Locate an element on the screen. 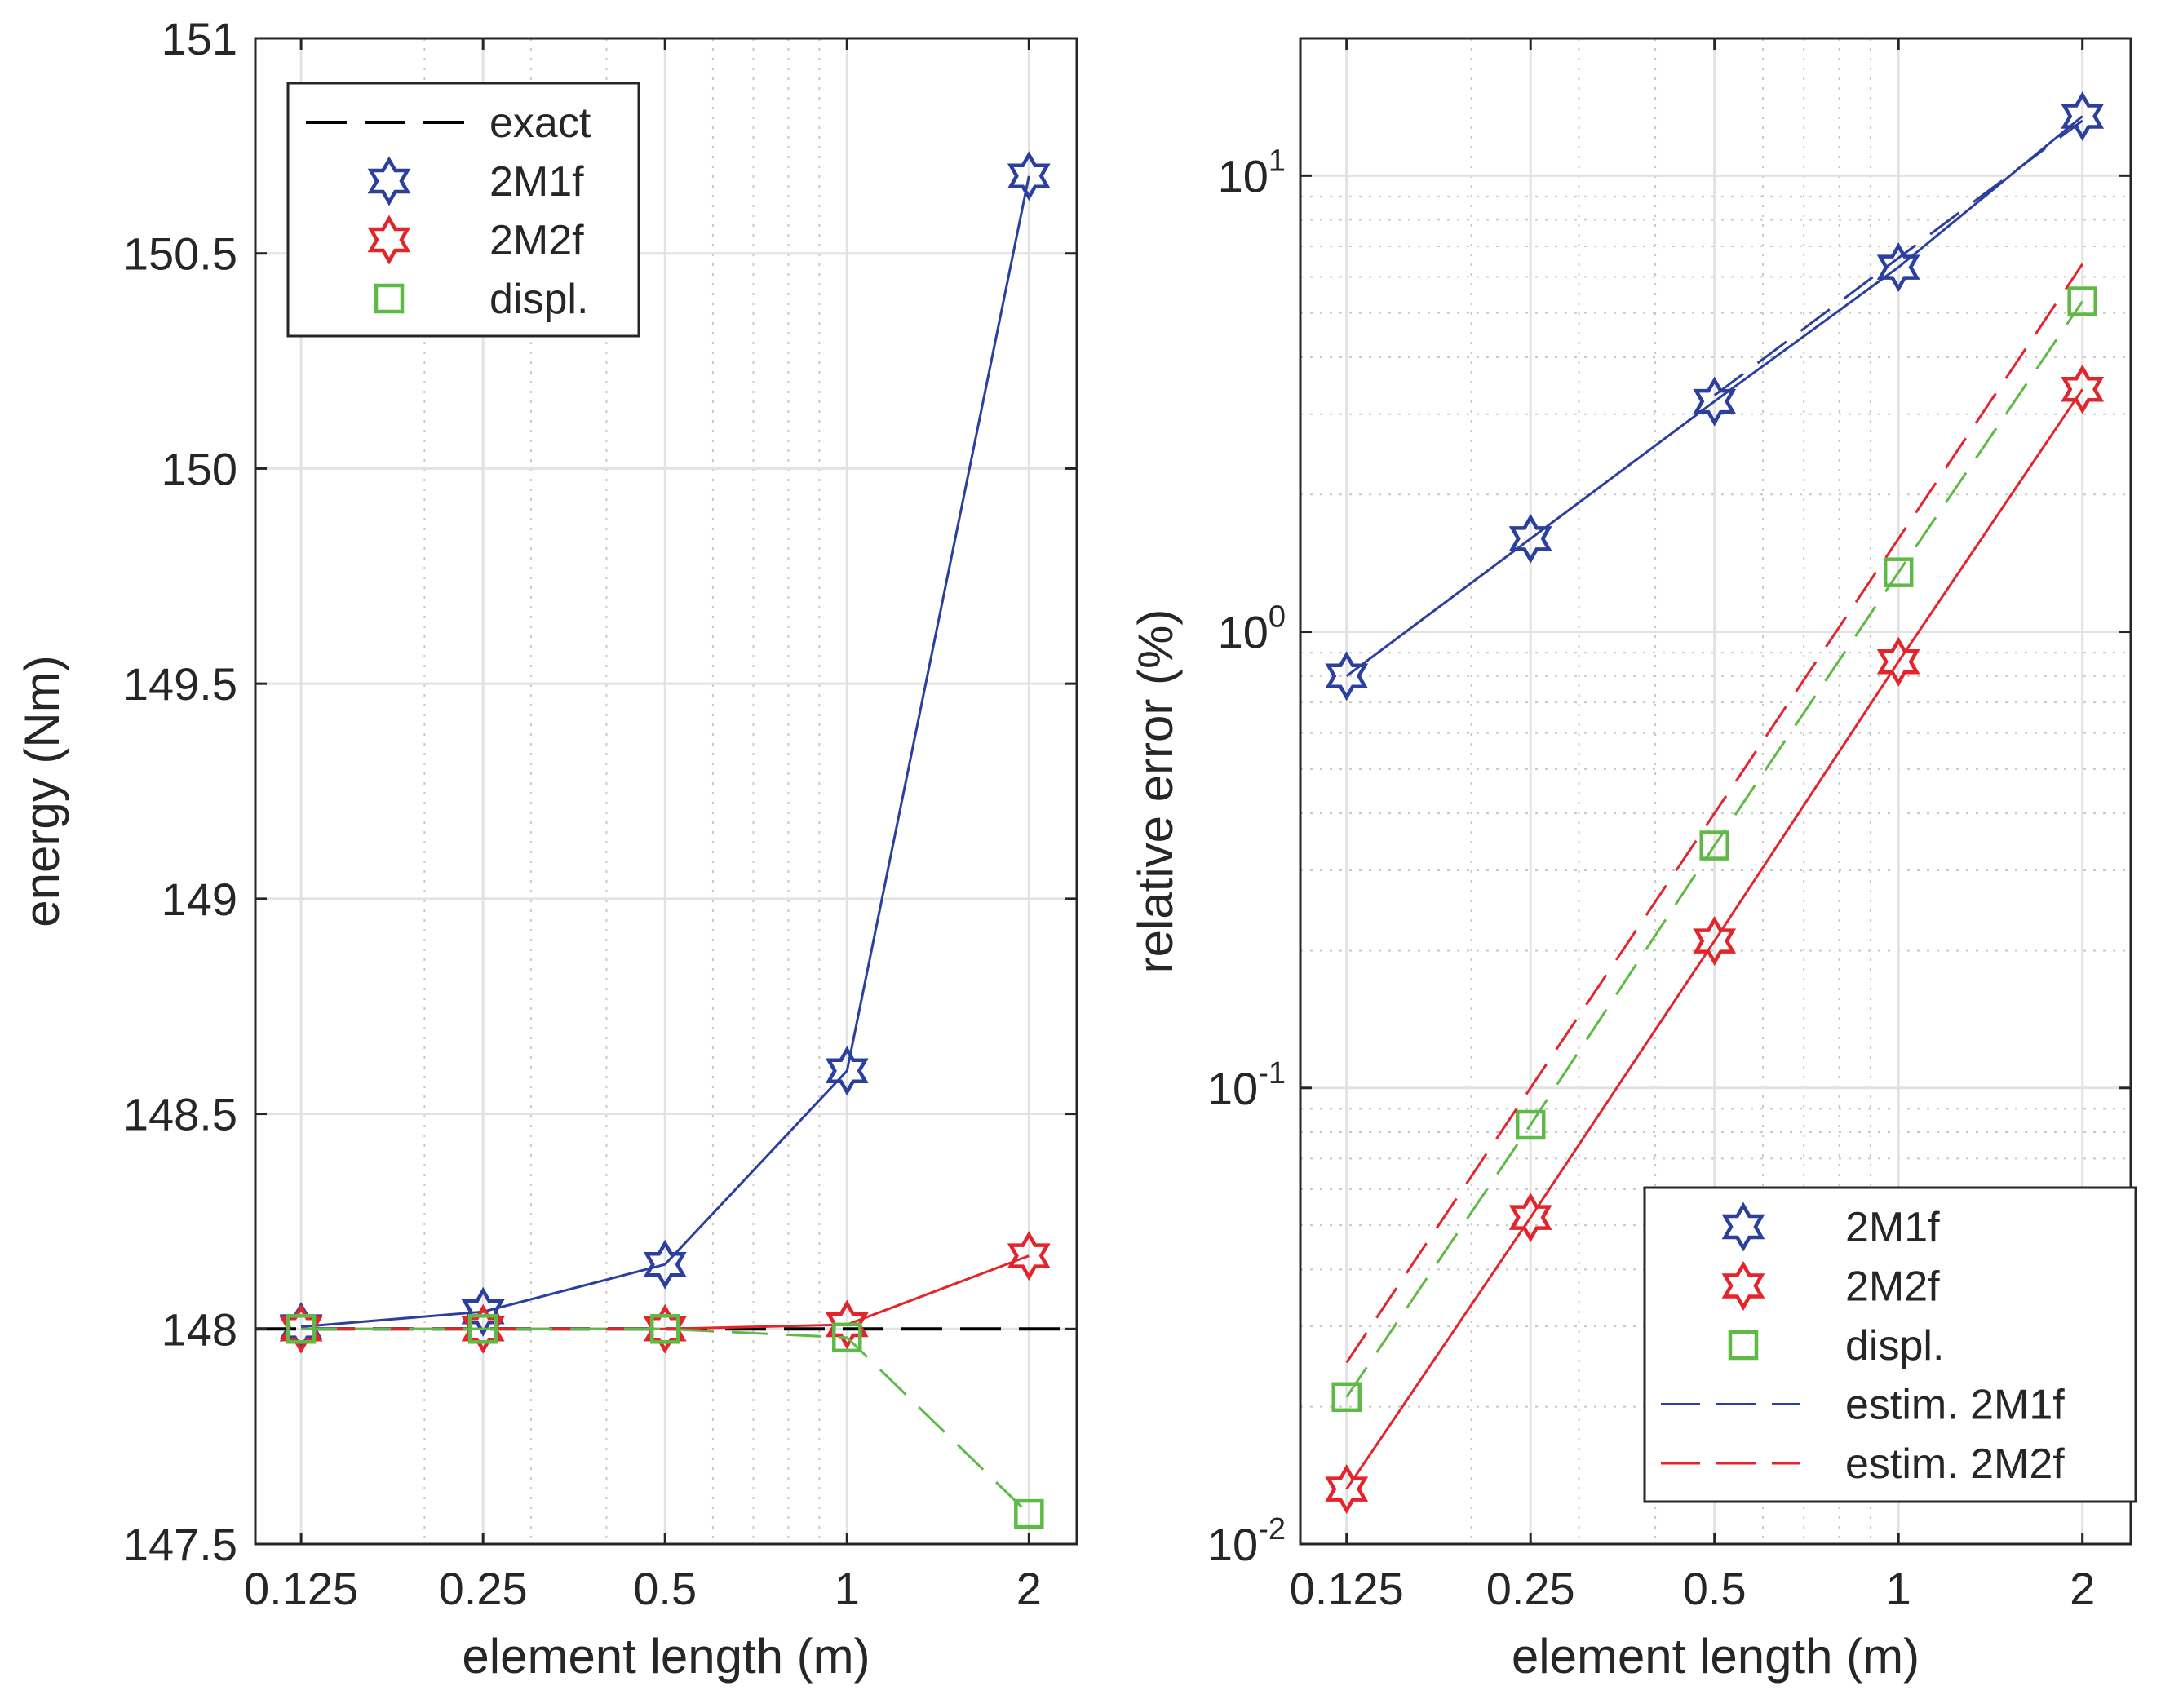 This screenshot has width=2183, height=1708. legend-item-estim-2m2f: estim. 2M2f is located at coordinates (1863, 1464).